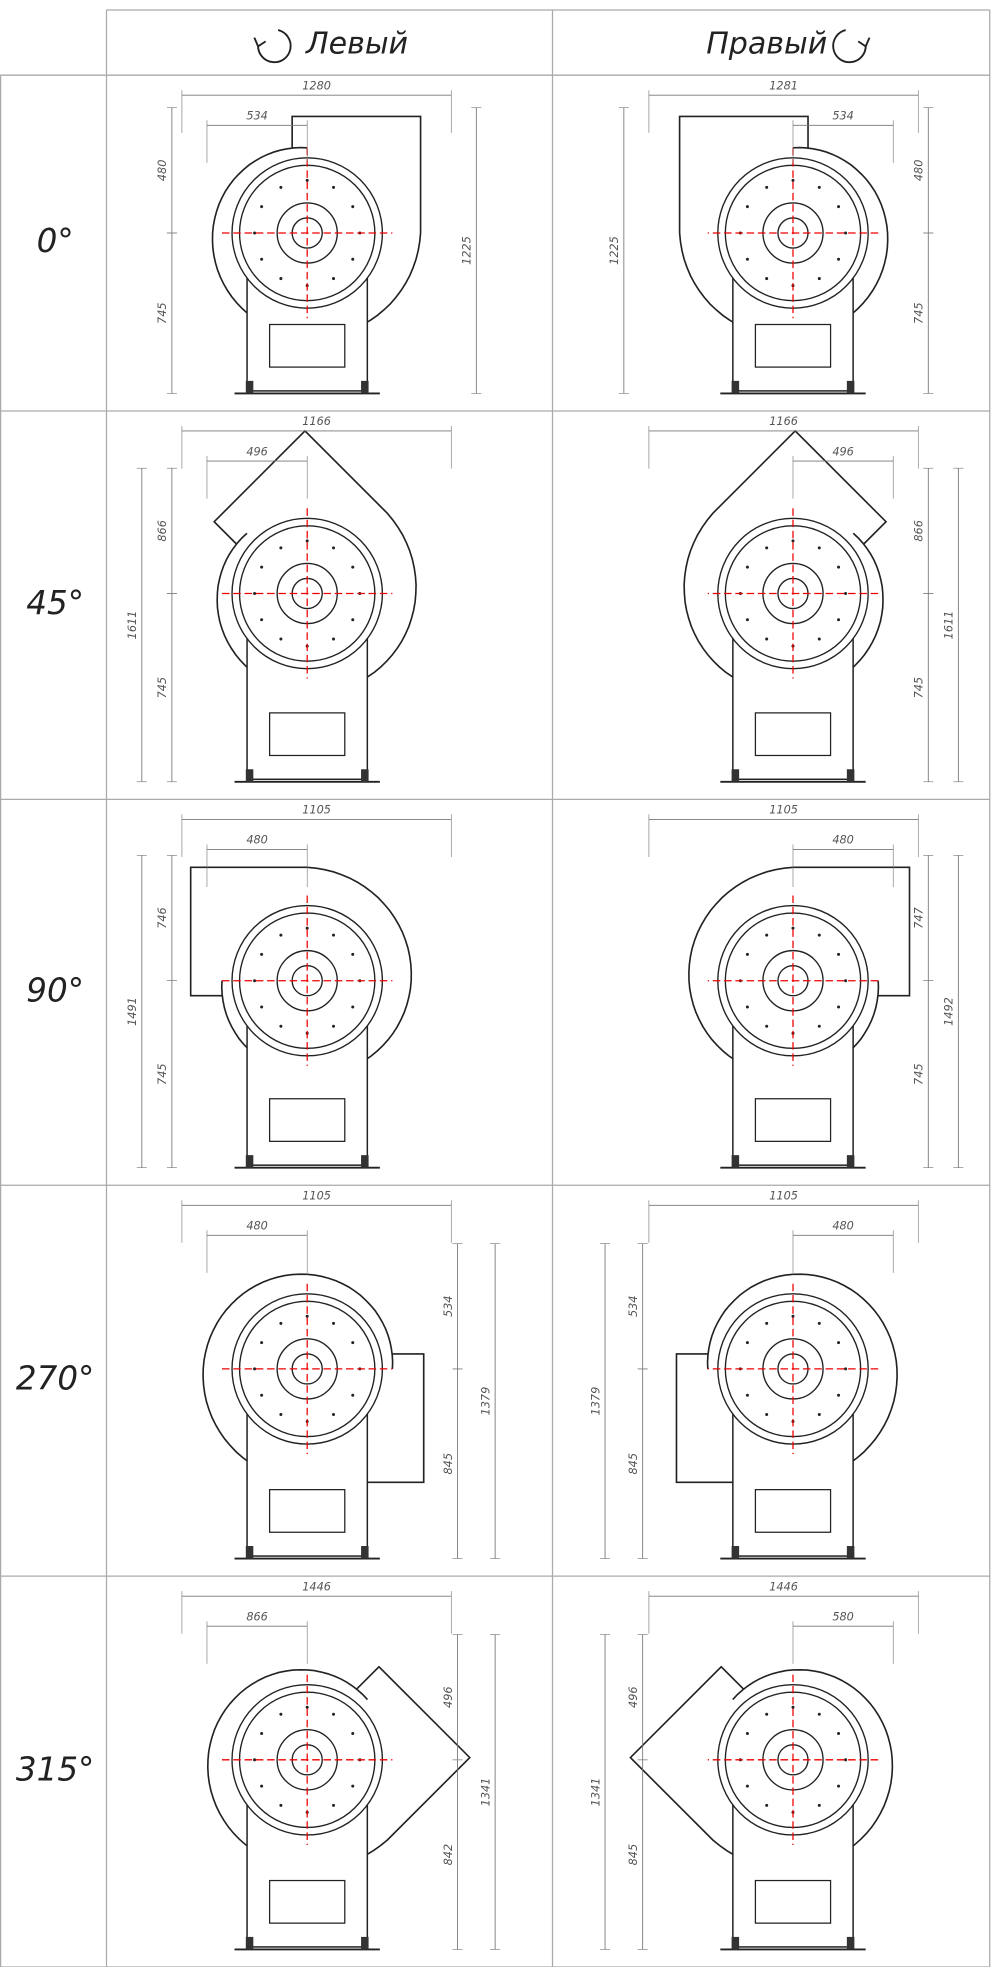 The width and height of the screenshot is (991, 1969). What do you see at coordinates (614, 250) in the screenshot?
I see `dimension-label: 1225` at bounding box center [614, 250].